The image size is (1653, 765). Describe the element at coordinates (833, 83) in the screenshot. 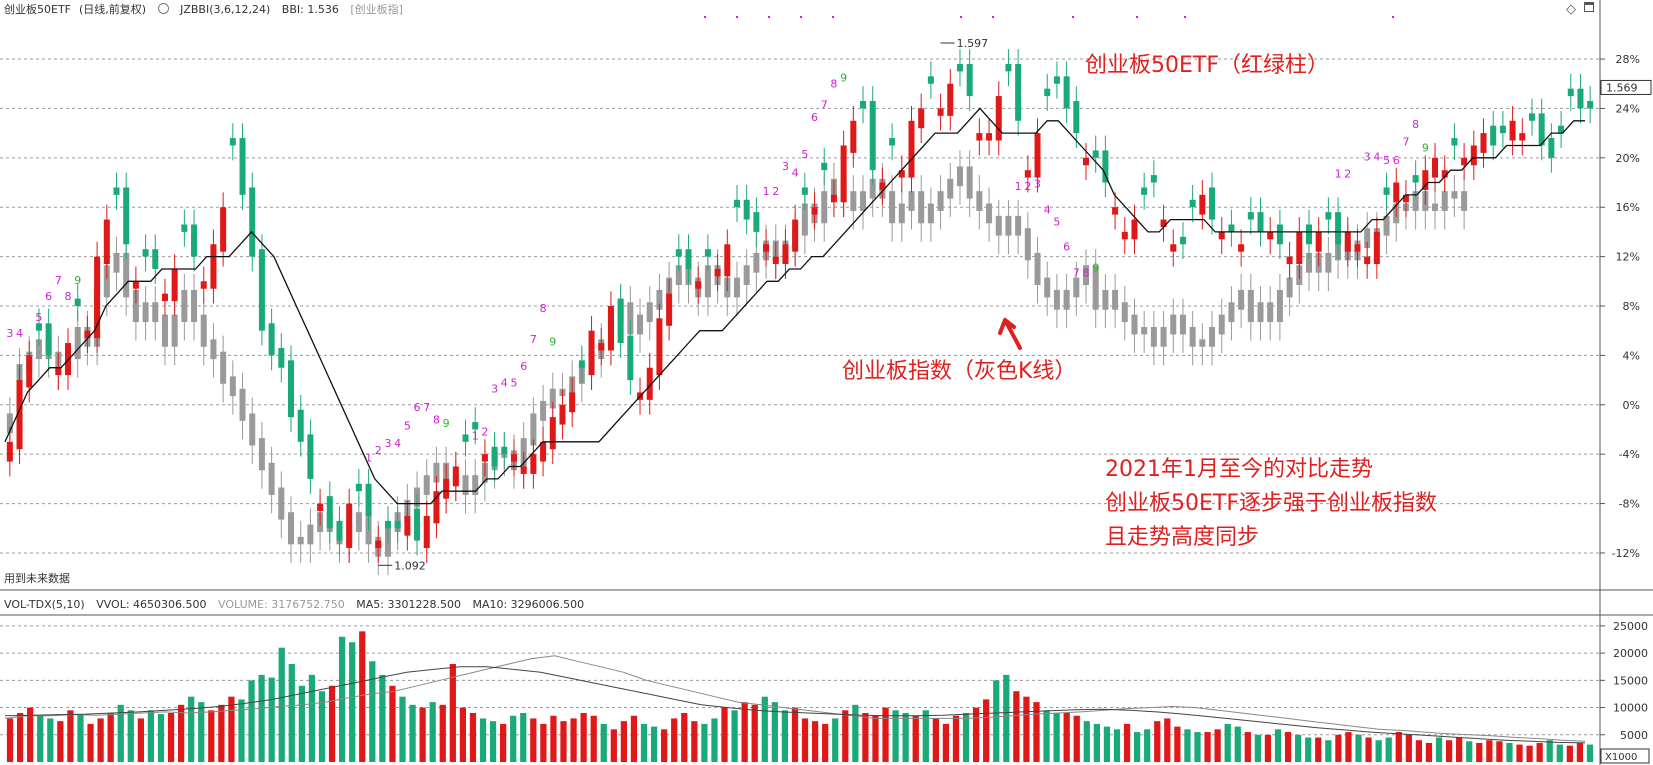

I see `sequence-count-label: 8` at that location.